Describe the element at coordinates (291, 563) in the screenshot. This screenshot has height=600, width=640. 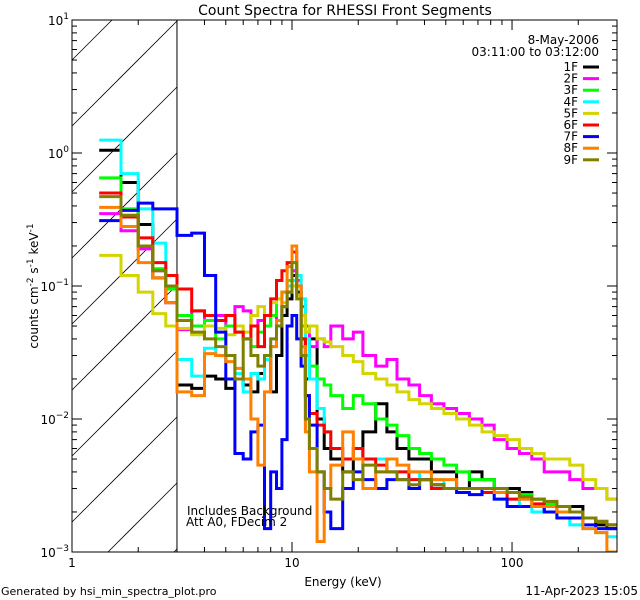
I see `x-tick-label: 10` at that location.